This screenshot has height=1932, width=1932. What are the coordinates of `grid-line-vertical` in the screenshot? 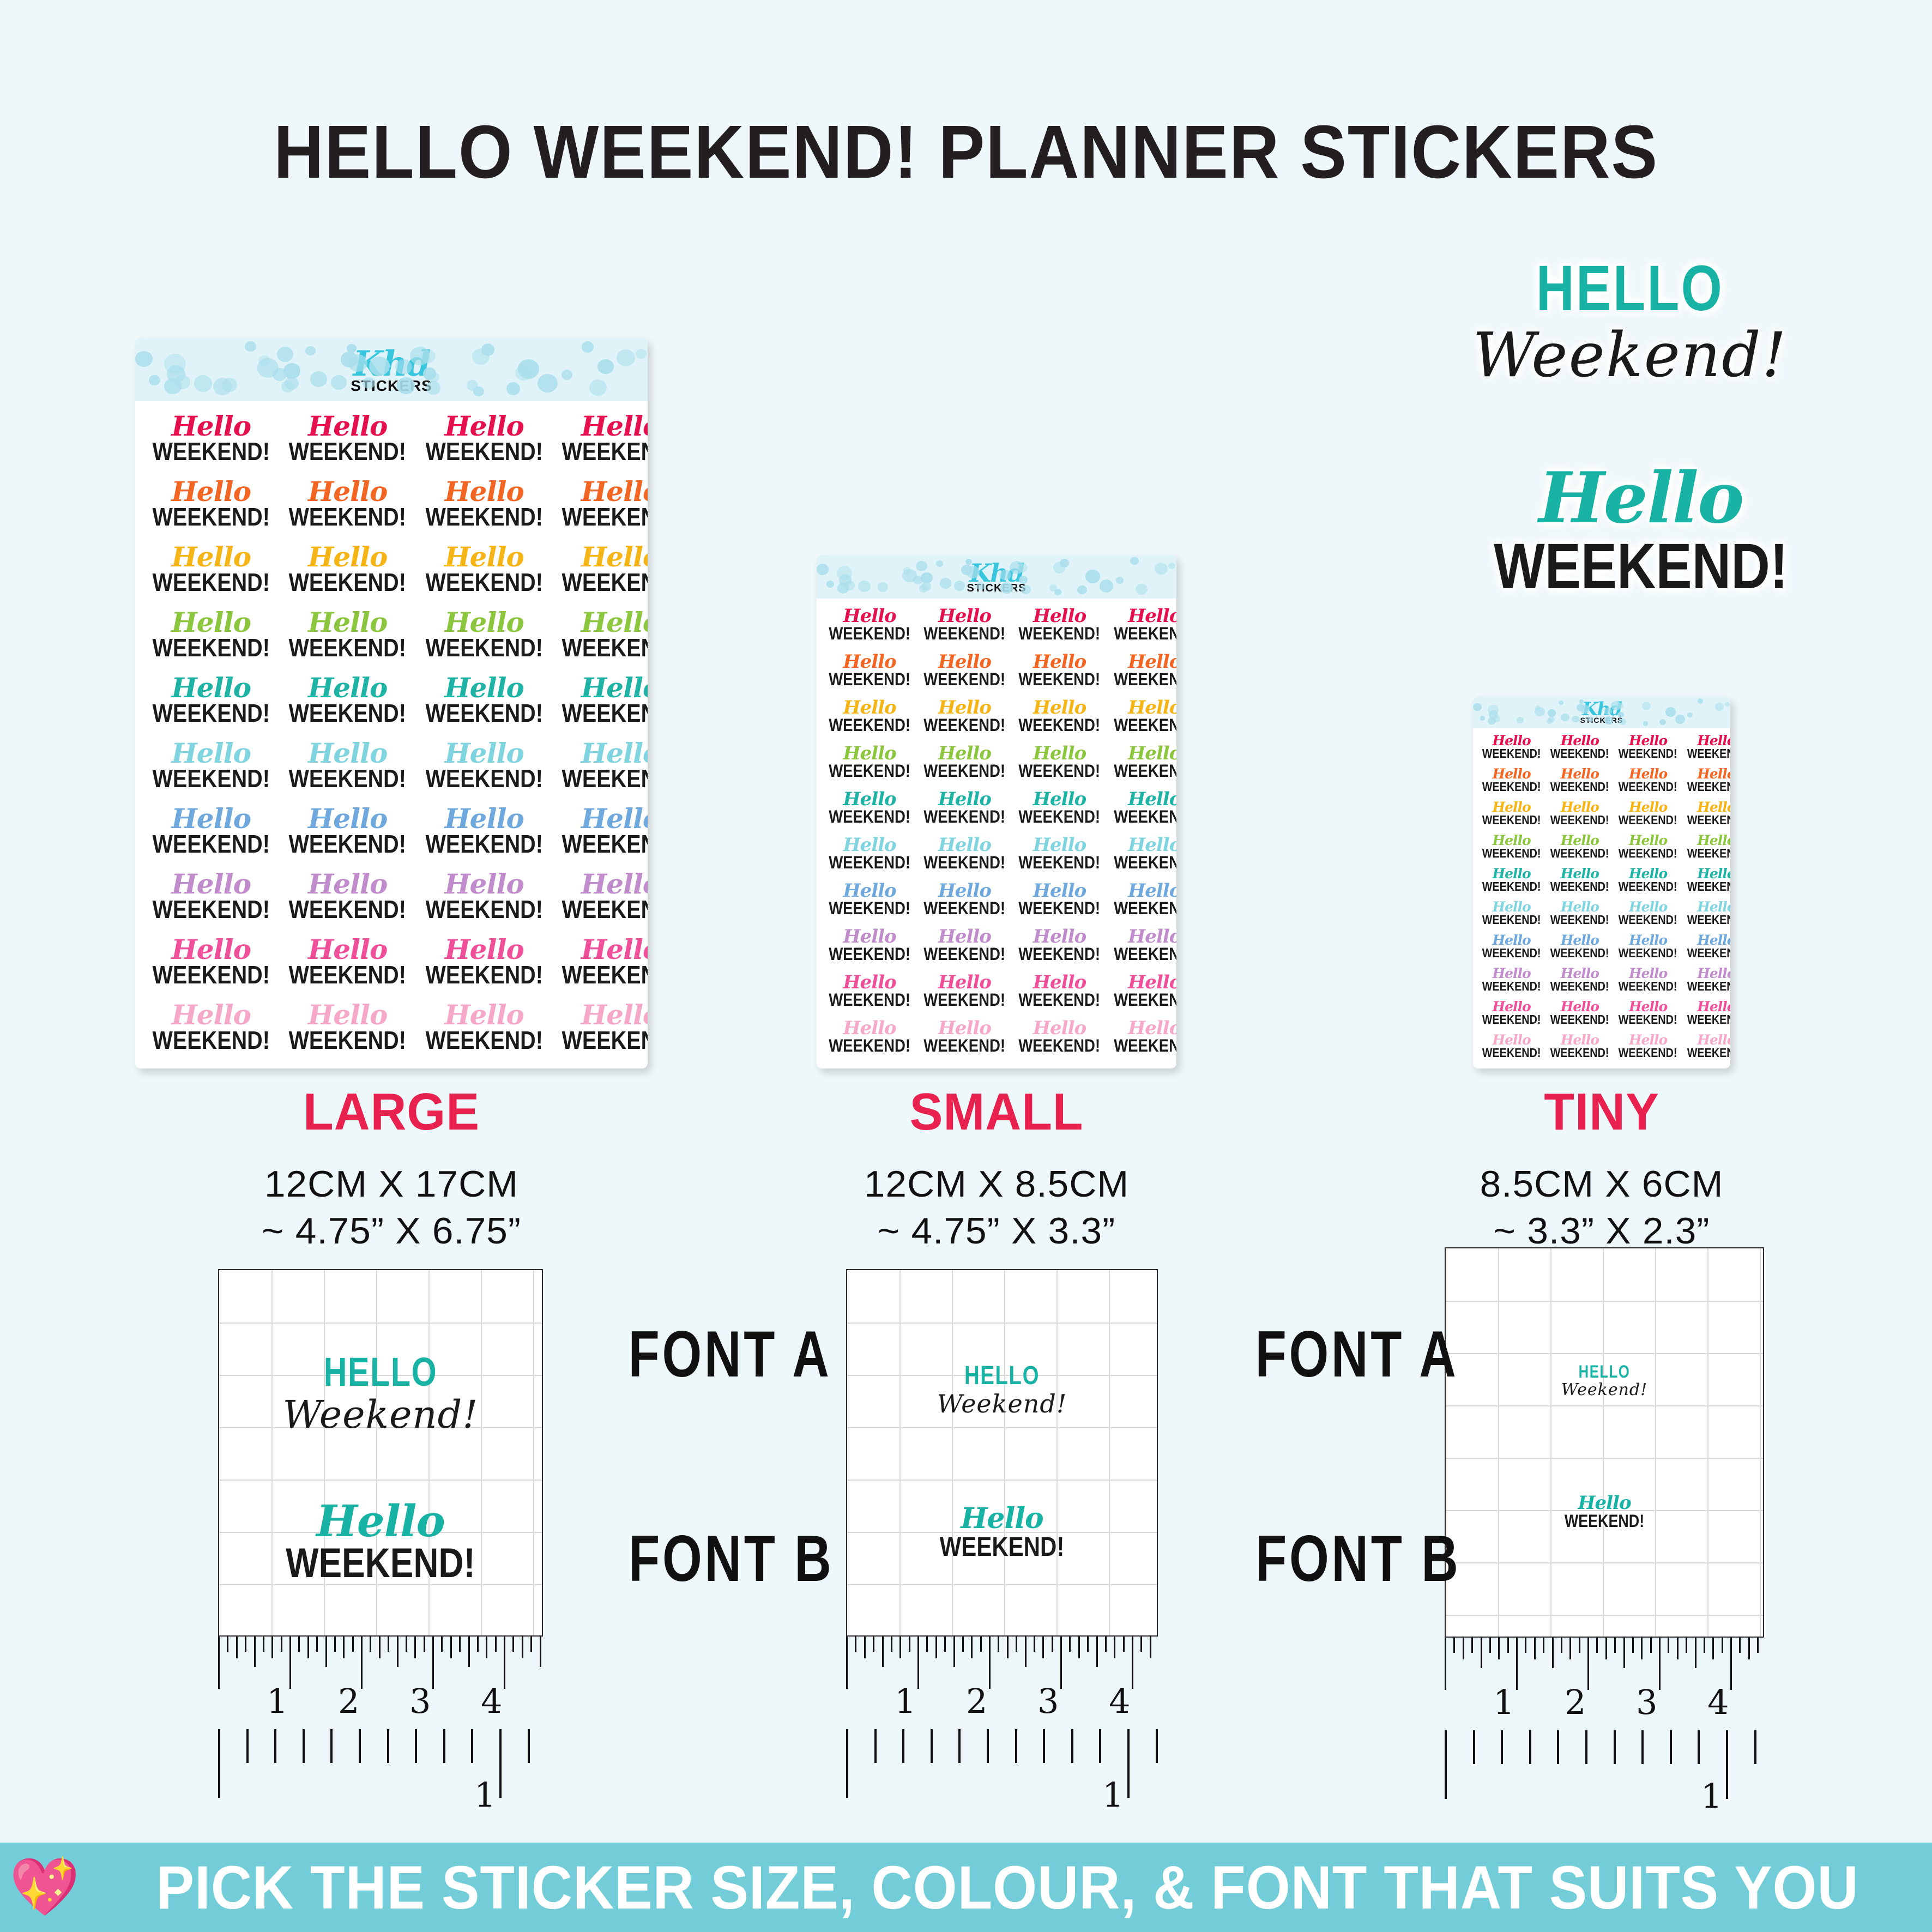 It's located at (1498, 1442).